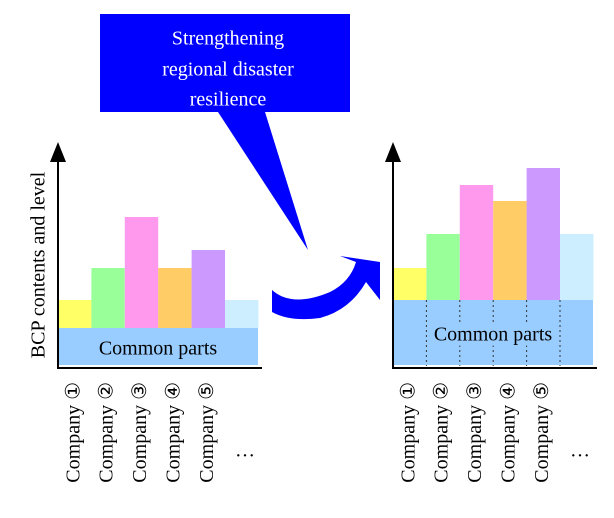 The height and width of the screenshot is (518, 614). Describe the element at coordinates (228, 100) in the screenshot. I see `callout-text: resilience` at that location.